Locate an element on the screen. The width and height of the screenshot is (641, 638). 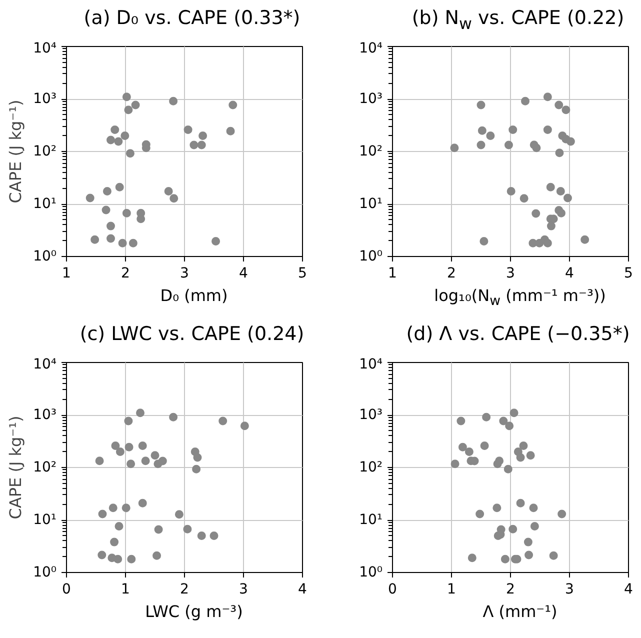
chart-title: (d) Λ vs. CAPE (−0.35*) is located at coordinates (518, 334).